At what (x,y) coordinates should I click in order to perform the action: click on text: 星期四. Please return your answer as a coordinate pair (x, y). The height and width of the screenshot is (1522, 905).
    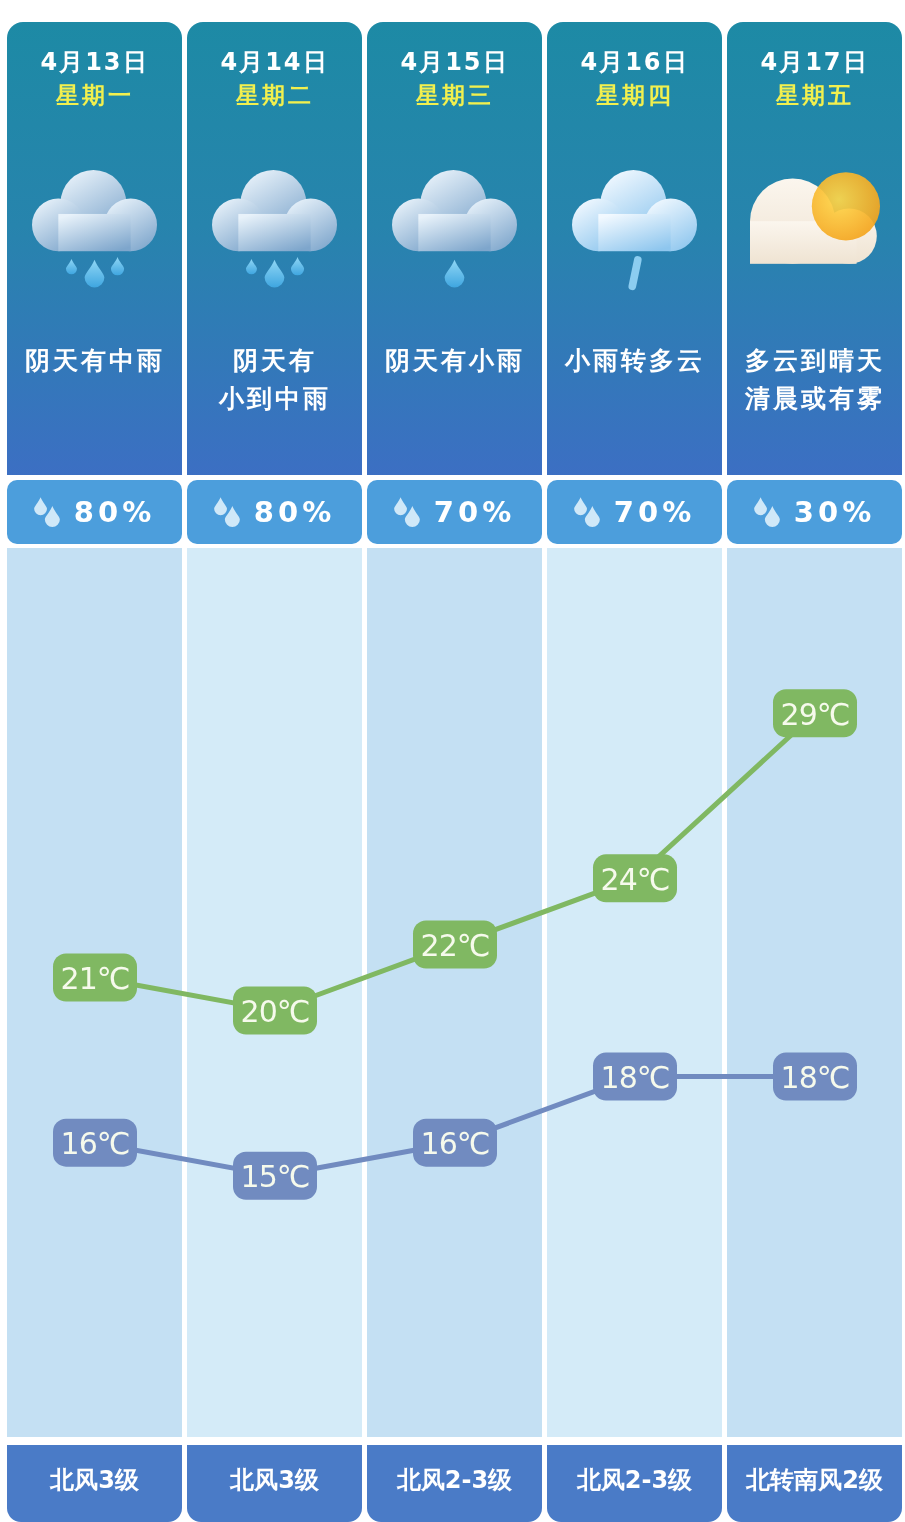
    Looking at the image, I should click on (634, 95).